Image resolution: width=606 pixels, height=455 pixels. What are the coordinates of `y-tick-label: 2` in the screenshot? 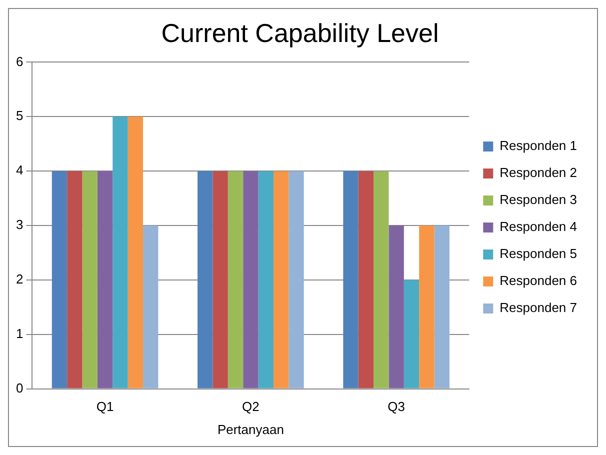 It's located at (20, 279).